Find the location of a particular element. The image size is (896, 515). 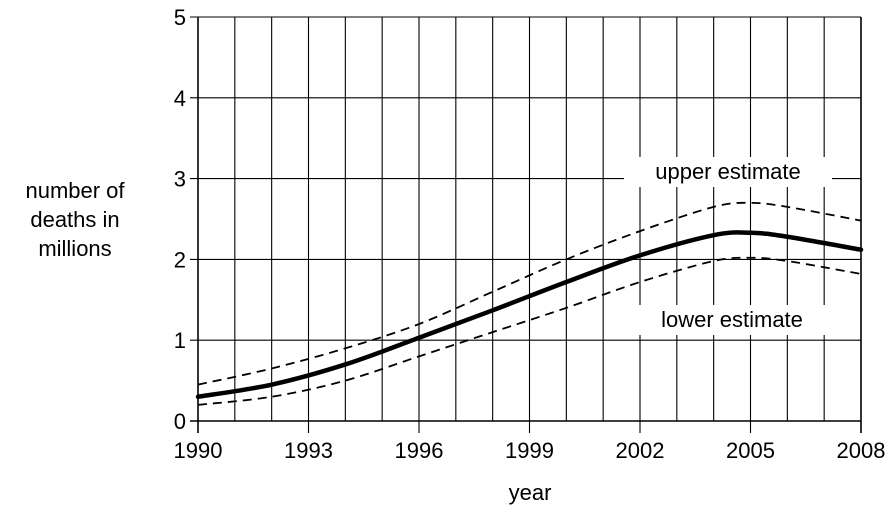

upper-estimate-label-bg is located at coordinates (728, 172).